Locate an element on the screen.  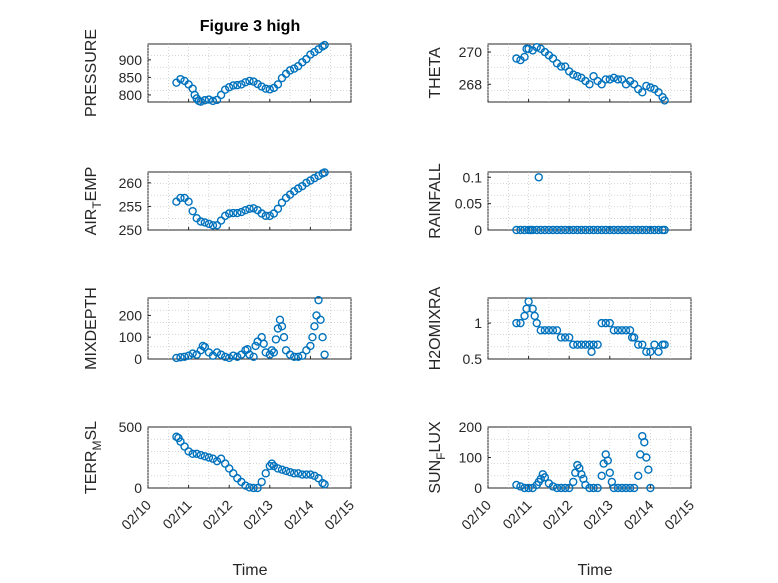
y-tick-label: 200 is located at coordinates (131, 315).